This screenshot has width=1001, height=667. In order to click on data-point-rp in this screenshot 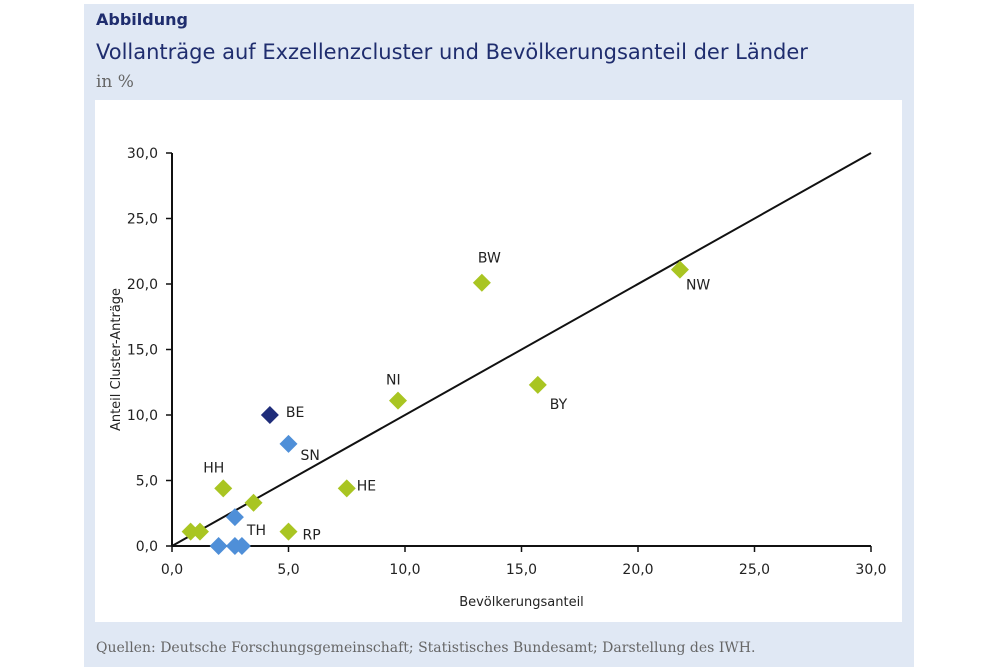, I will do `click(288, 531)`.